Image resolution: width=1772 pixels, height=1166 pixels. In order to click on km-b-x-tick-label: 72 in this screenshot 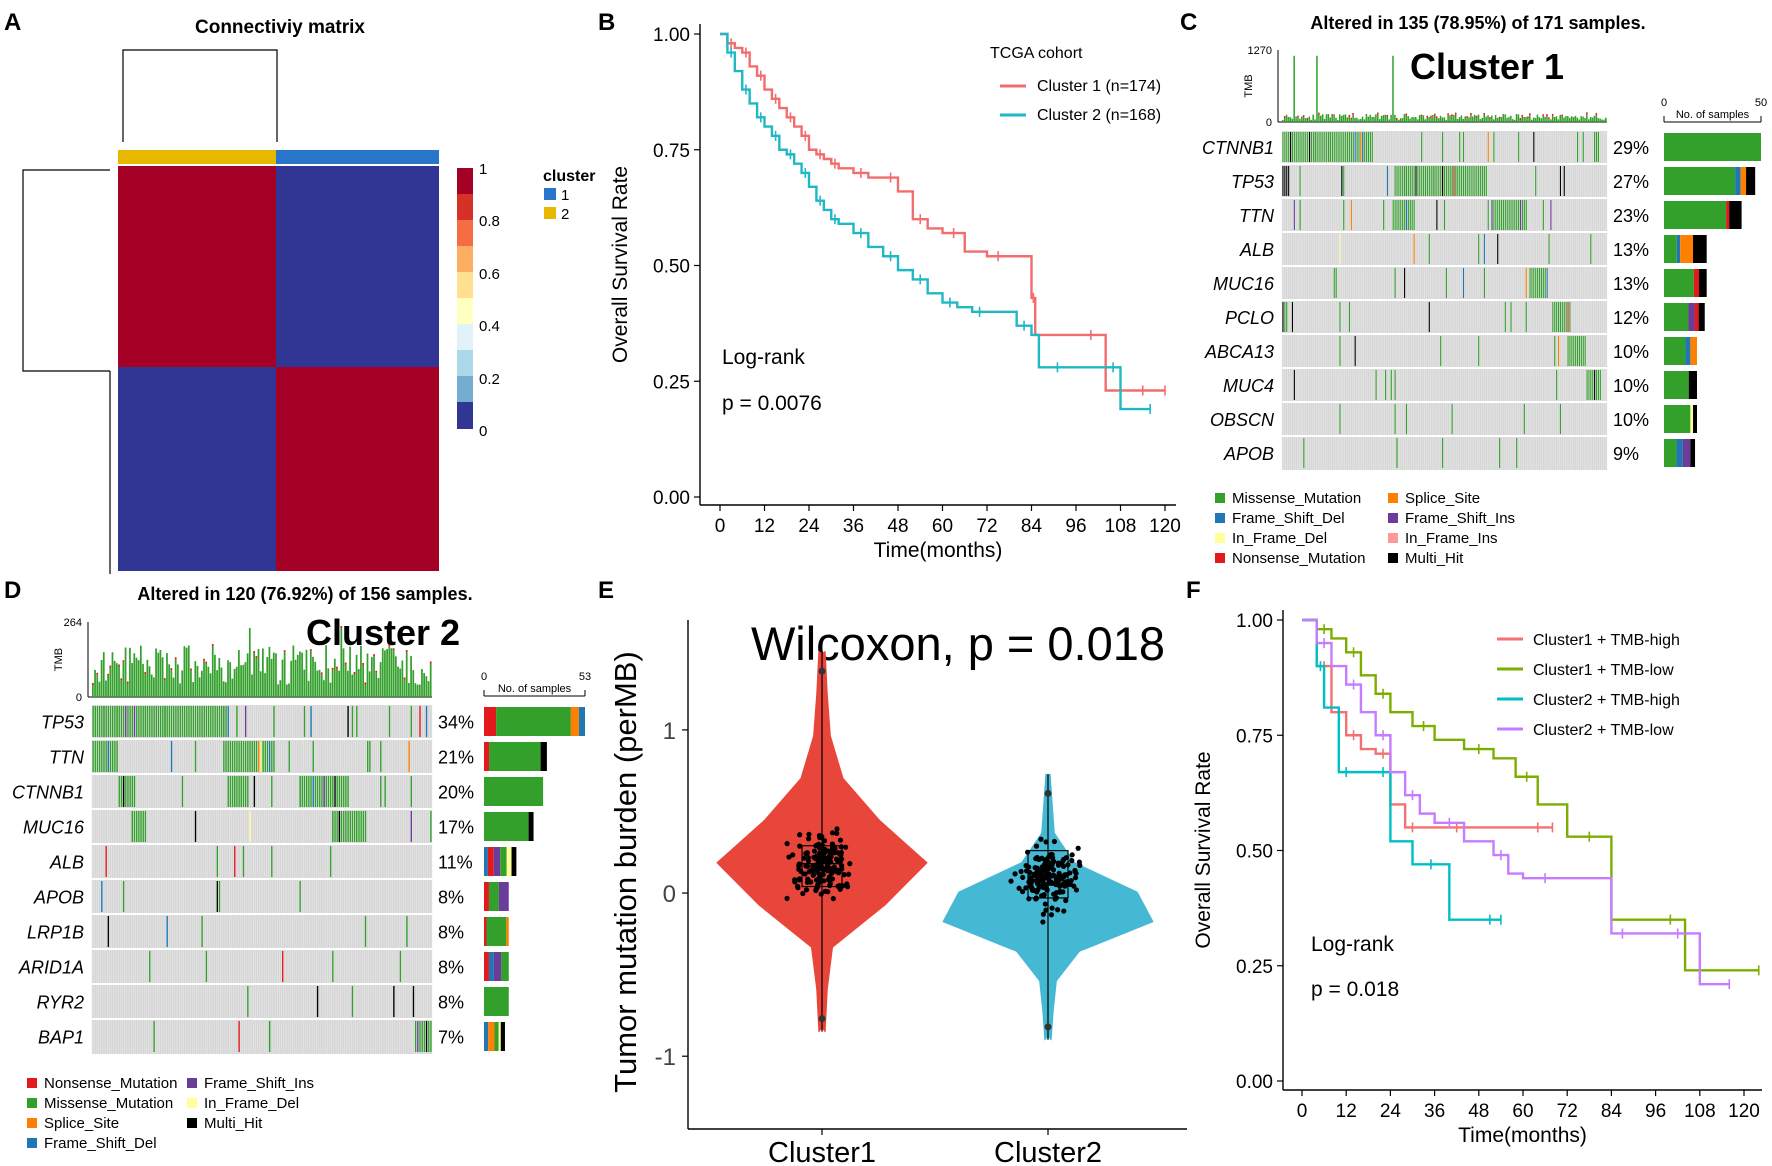, I will do `click(986, 526)`.